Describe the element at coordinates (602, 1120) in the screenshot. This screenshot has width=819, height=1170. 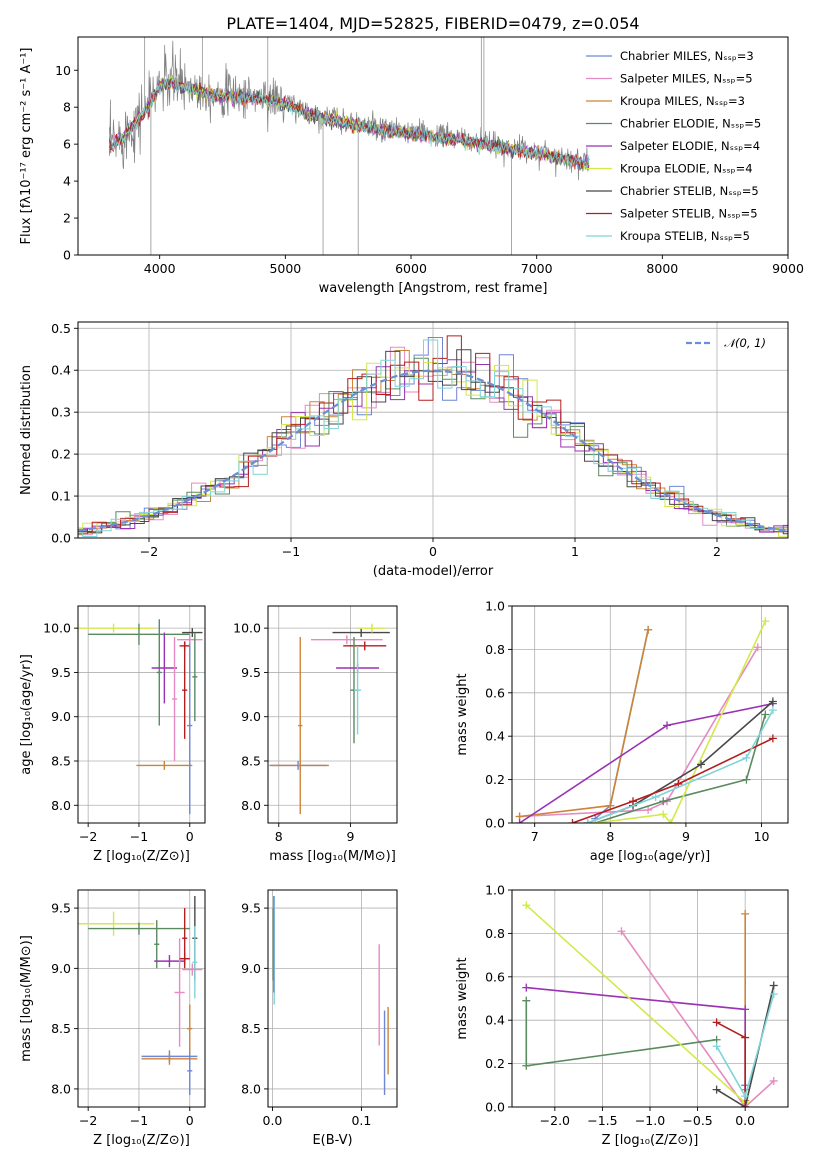
I see `x-tick-label: −1.5` at that location.